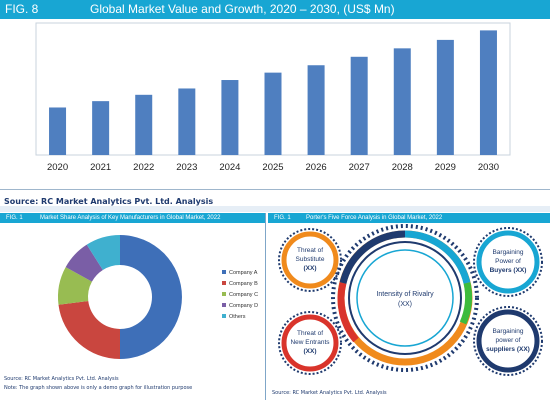 The image size is (550, 400). Describe the element at coordinates (103, 252) in the screenshot. I see `donut-slice-others` at that location.